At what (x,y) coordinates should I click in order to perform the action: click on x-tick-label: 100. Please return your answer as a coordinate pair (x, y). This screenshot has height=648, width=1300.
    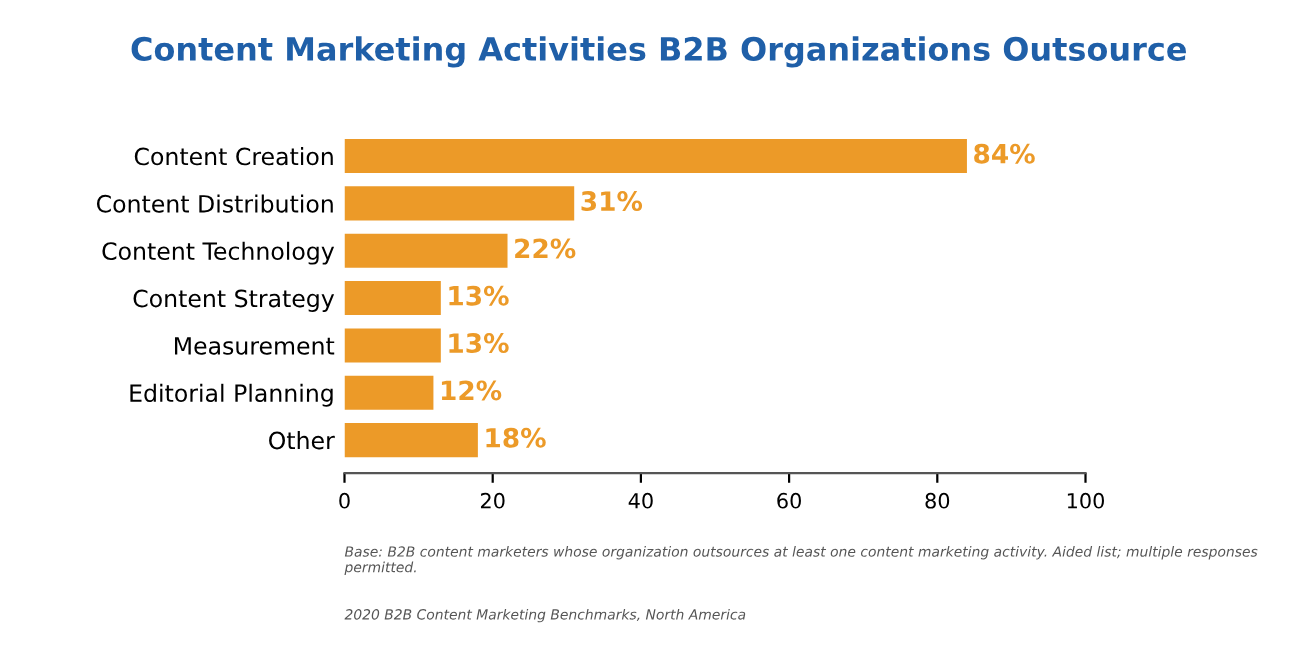
    Looking at the image, I should click on (1085, 500).